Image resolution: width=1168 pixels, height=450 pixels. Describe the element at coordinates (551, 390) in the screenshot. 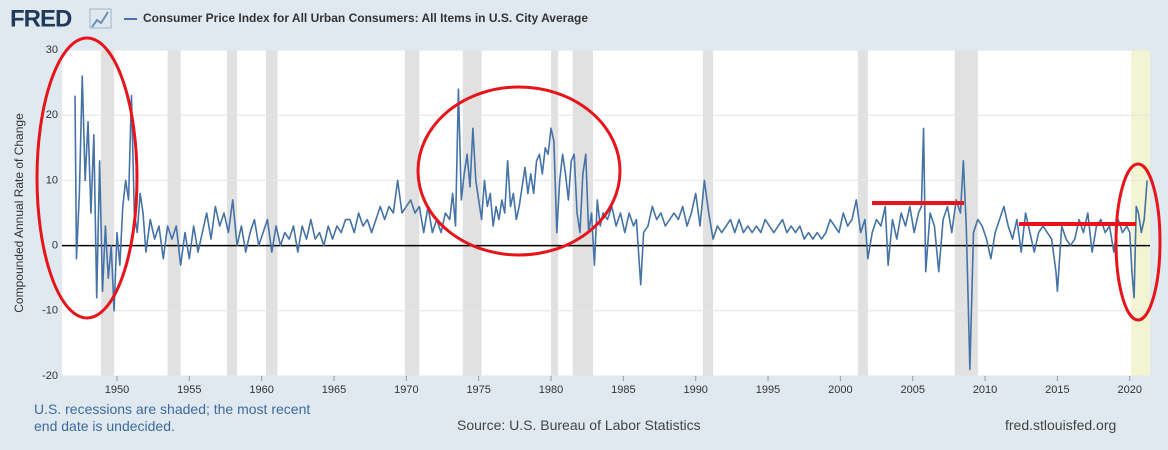

I see `x-tick-label: 1980` at that location.